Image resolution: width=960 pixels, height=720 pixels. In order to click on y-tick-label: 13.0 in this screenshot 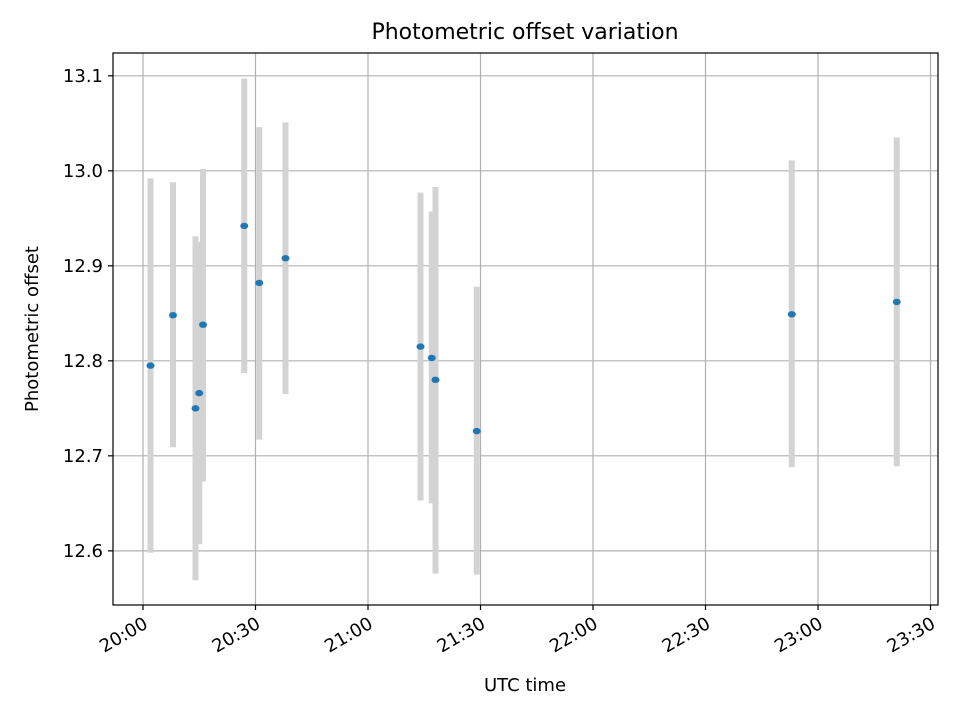, I will do `click(83, 171)`.